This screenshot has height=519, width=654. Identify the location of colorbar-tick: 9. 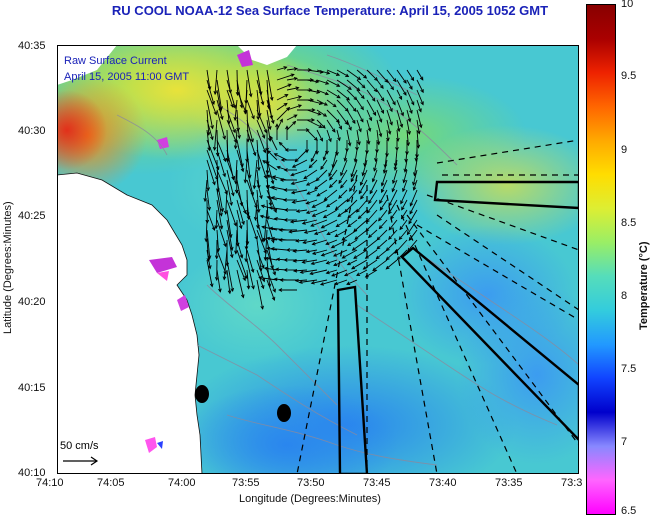
(624, 150).